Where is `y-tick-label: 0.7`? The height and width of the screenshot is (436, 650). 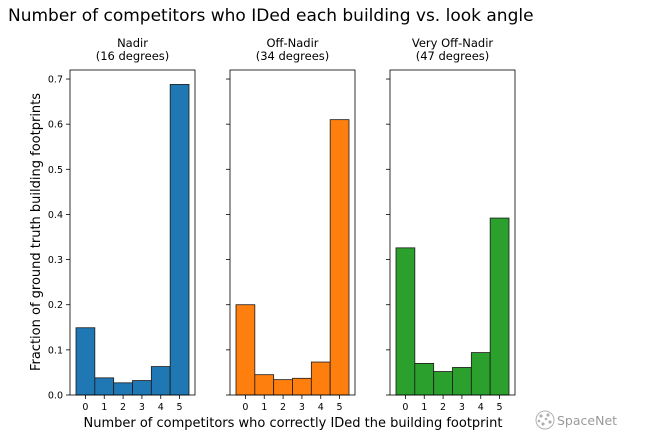
y-tick-label: 0.7 is located at coordinates (55, 80).